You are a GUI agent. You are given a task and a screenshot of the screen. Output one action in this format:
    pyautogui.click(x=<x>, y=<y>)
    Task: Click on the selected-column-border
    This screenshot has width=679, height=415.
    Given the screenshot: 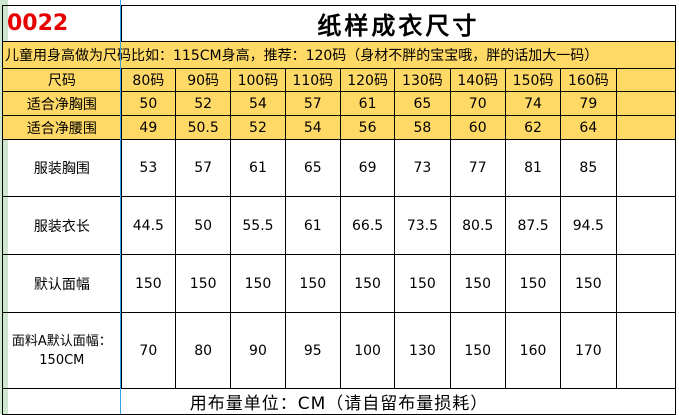 What is the action you would take?
    pyautogui.click(x=120, y=207)
    